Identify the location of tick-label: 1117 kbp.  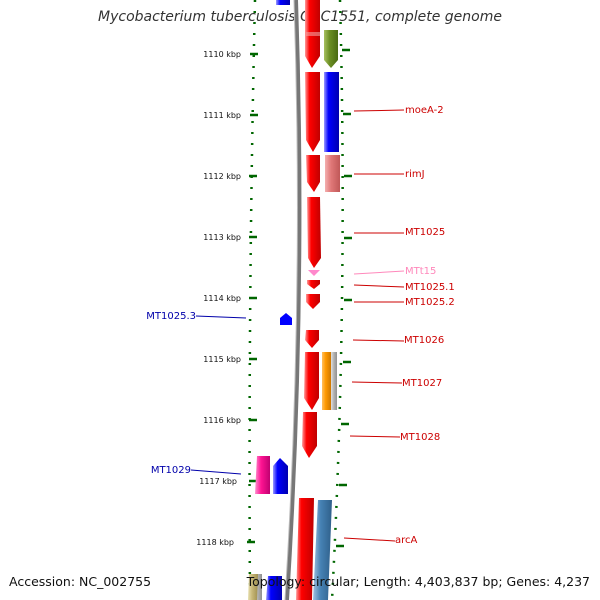
(218, 481).